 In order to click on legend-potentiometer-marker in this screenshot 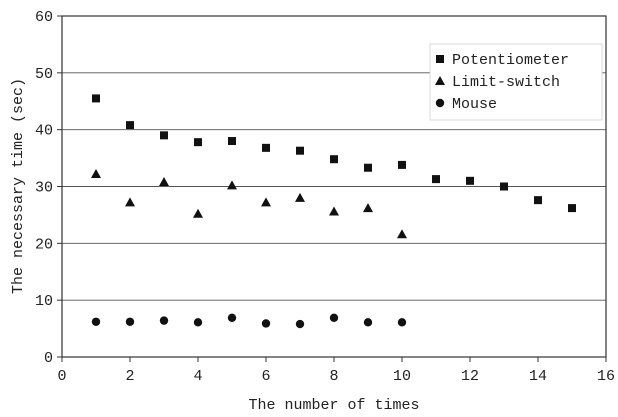, I will do `click(440, 59)`.